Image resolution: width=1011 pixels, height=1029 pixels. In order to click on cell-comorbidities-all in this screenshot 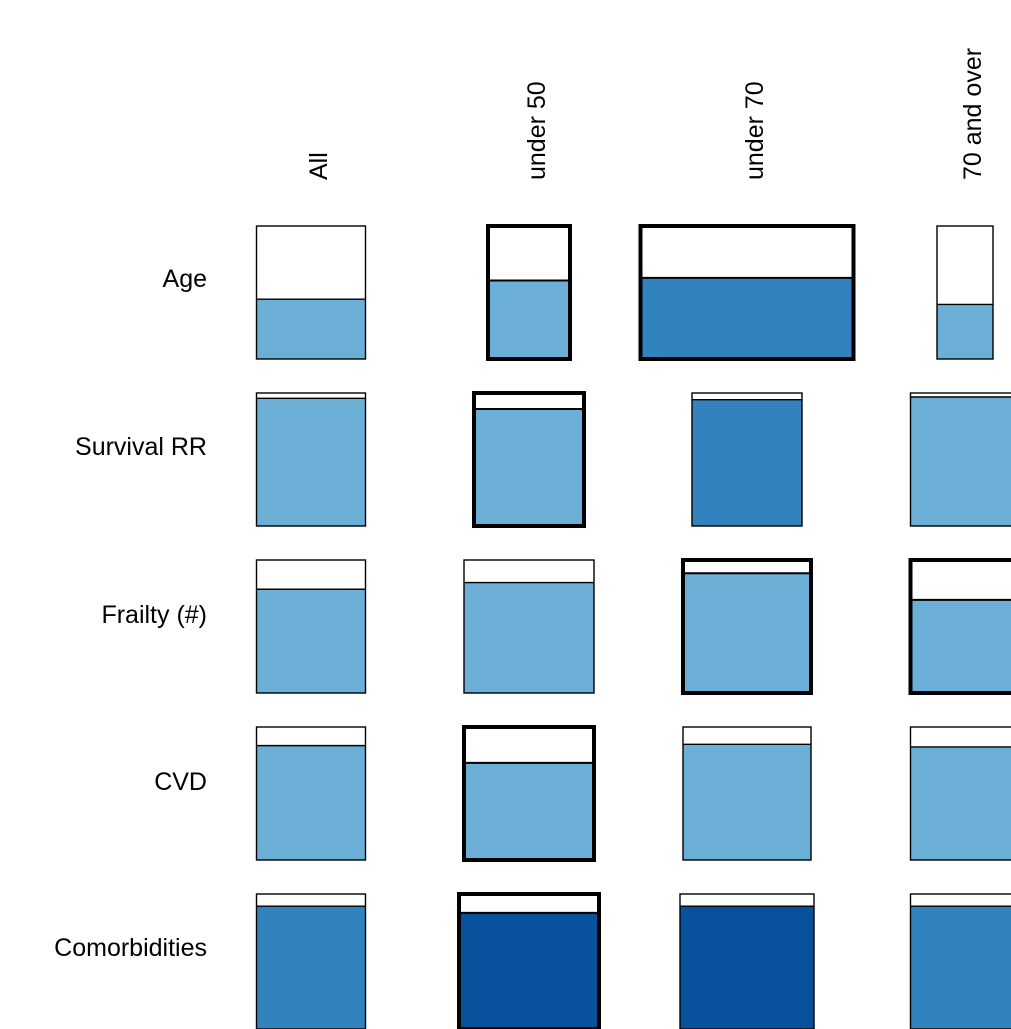, I will do `click(311, 961)`.